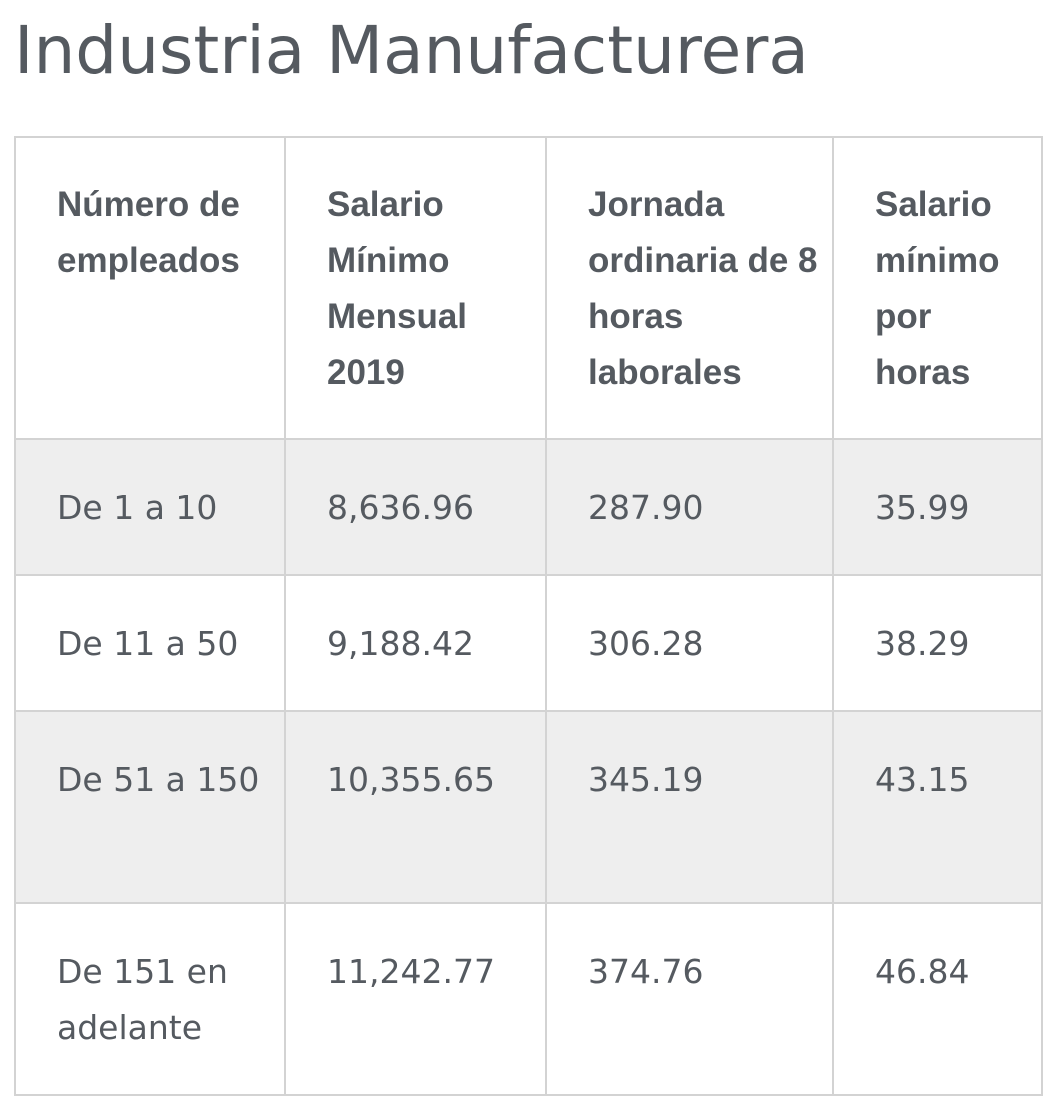 This screenshot has height=1109, width=1052. I want to click on cell-salario-mensual: 8,636.96, so click(415, 507).